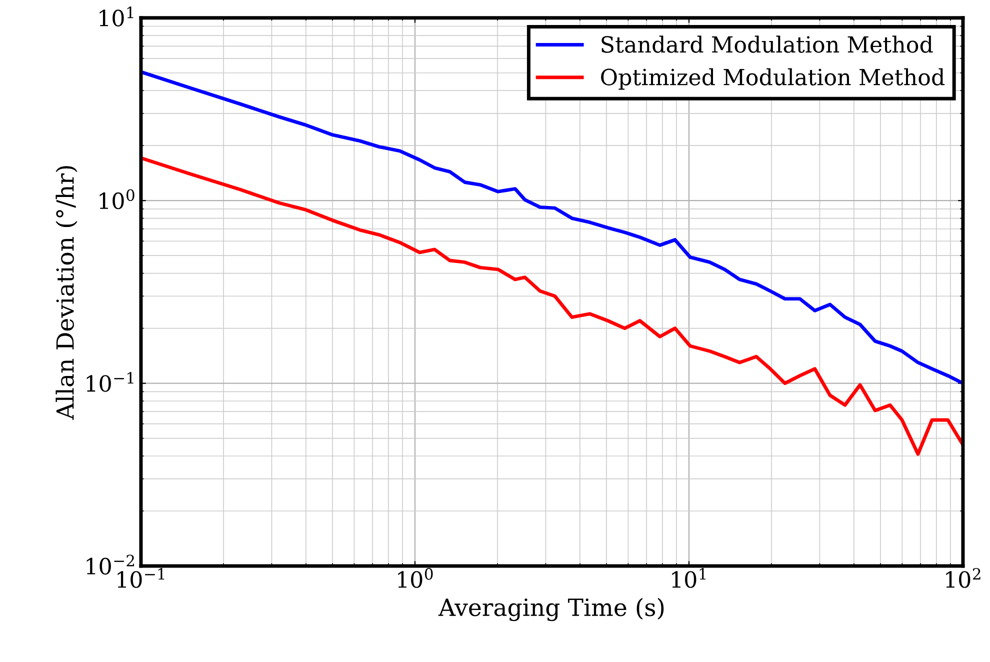 The height and width of the screenshot is (662, 990). I want to click on x-tick-label: 10$^{2}$, so click(963, 578).